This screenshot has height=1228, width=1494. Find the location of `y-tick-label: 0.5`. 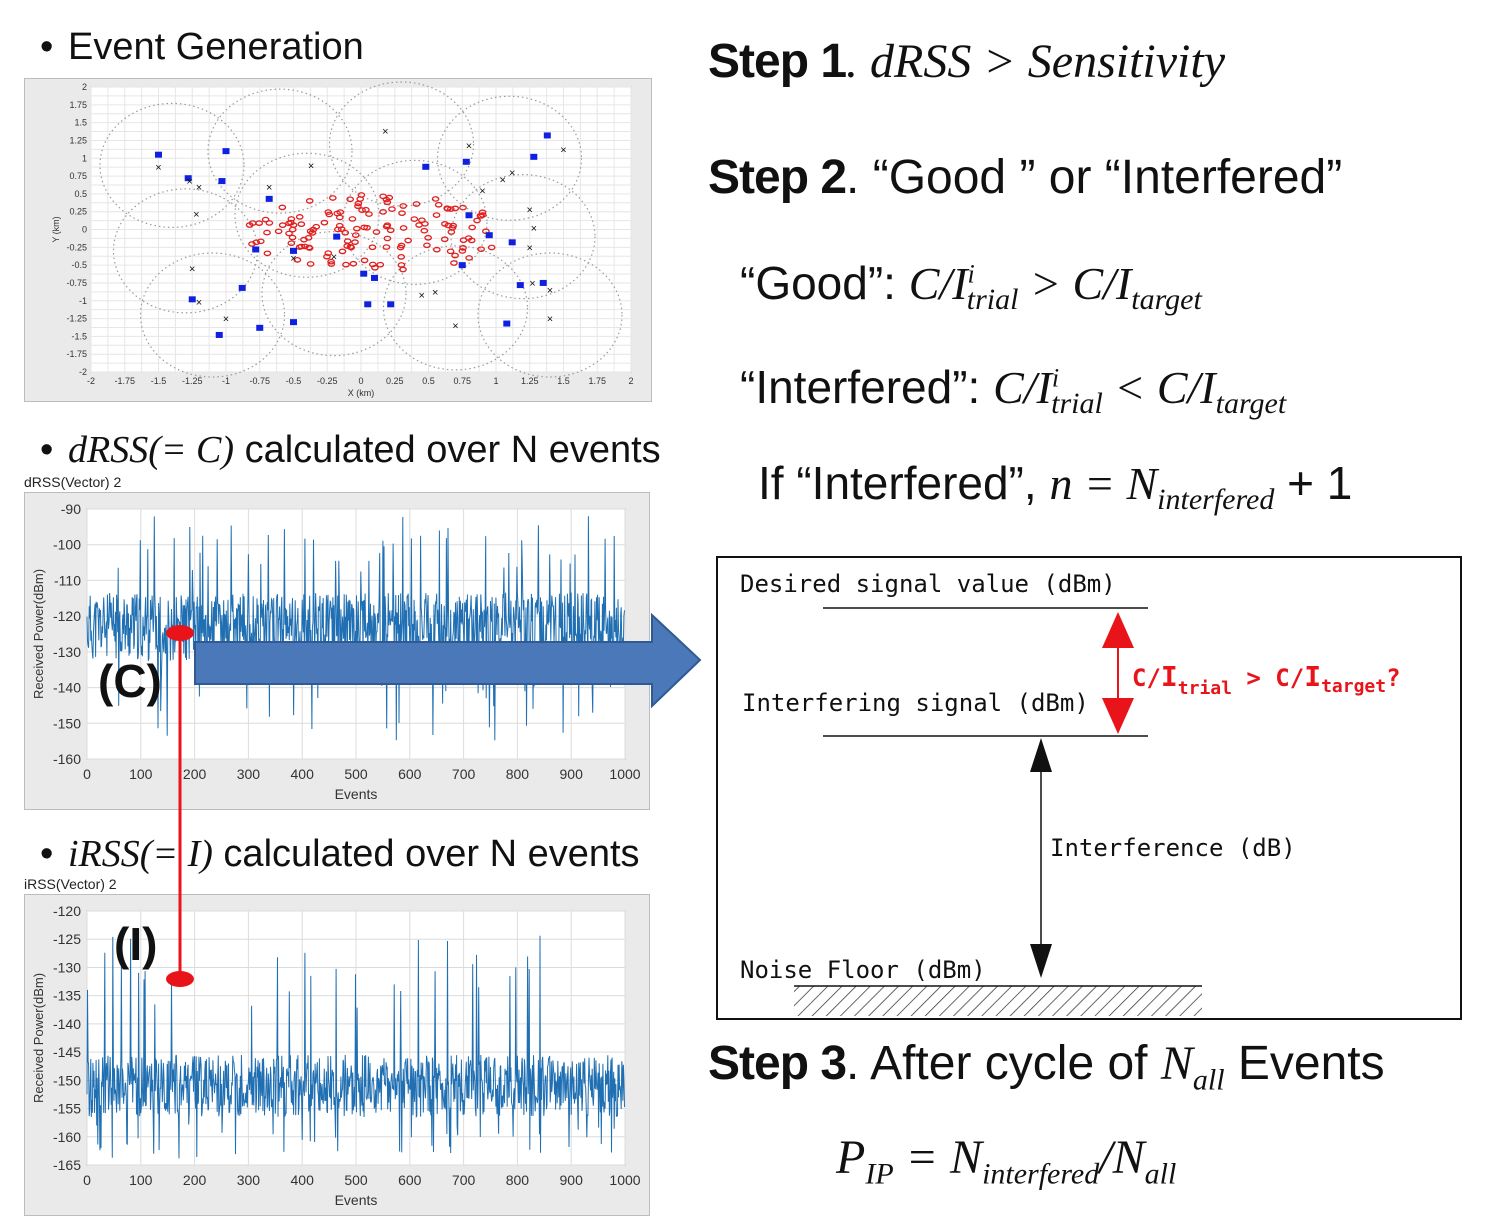

y-tick-label: 0.5 is located at coordinates (80, 194).